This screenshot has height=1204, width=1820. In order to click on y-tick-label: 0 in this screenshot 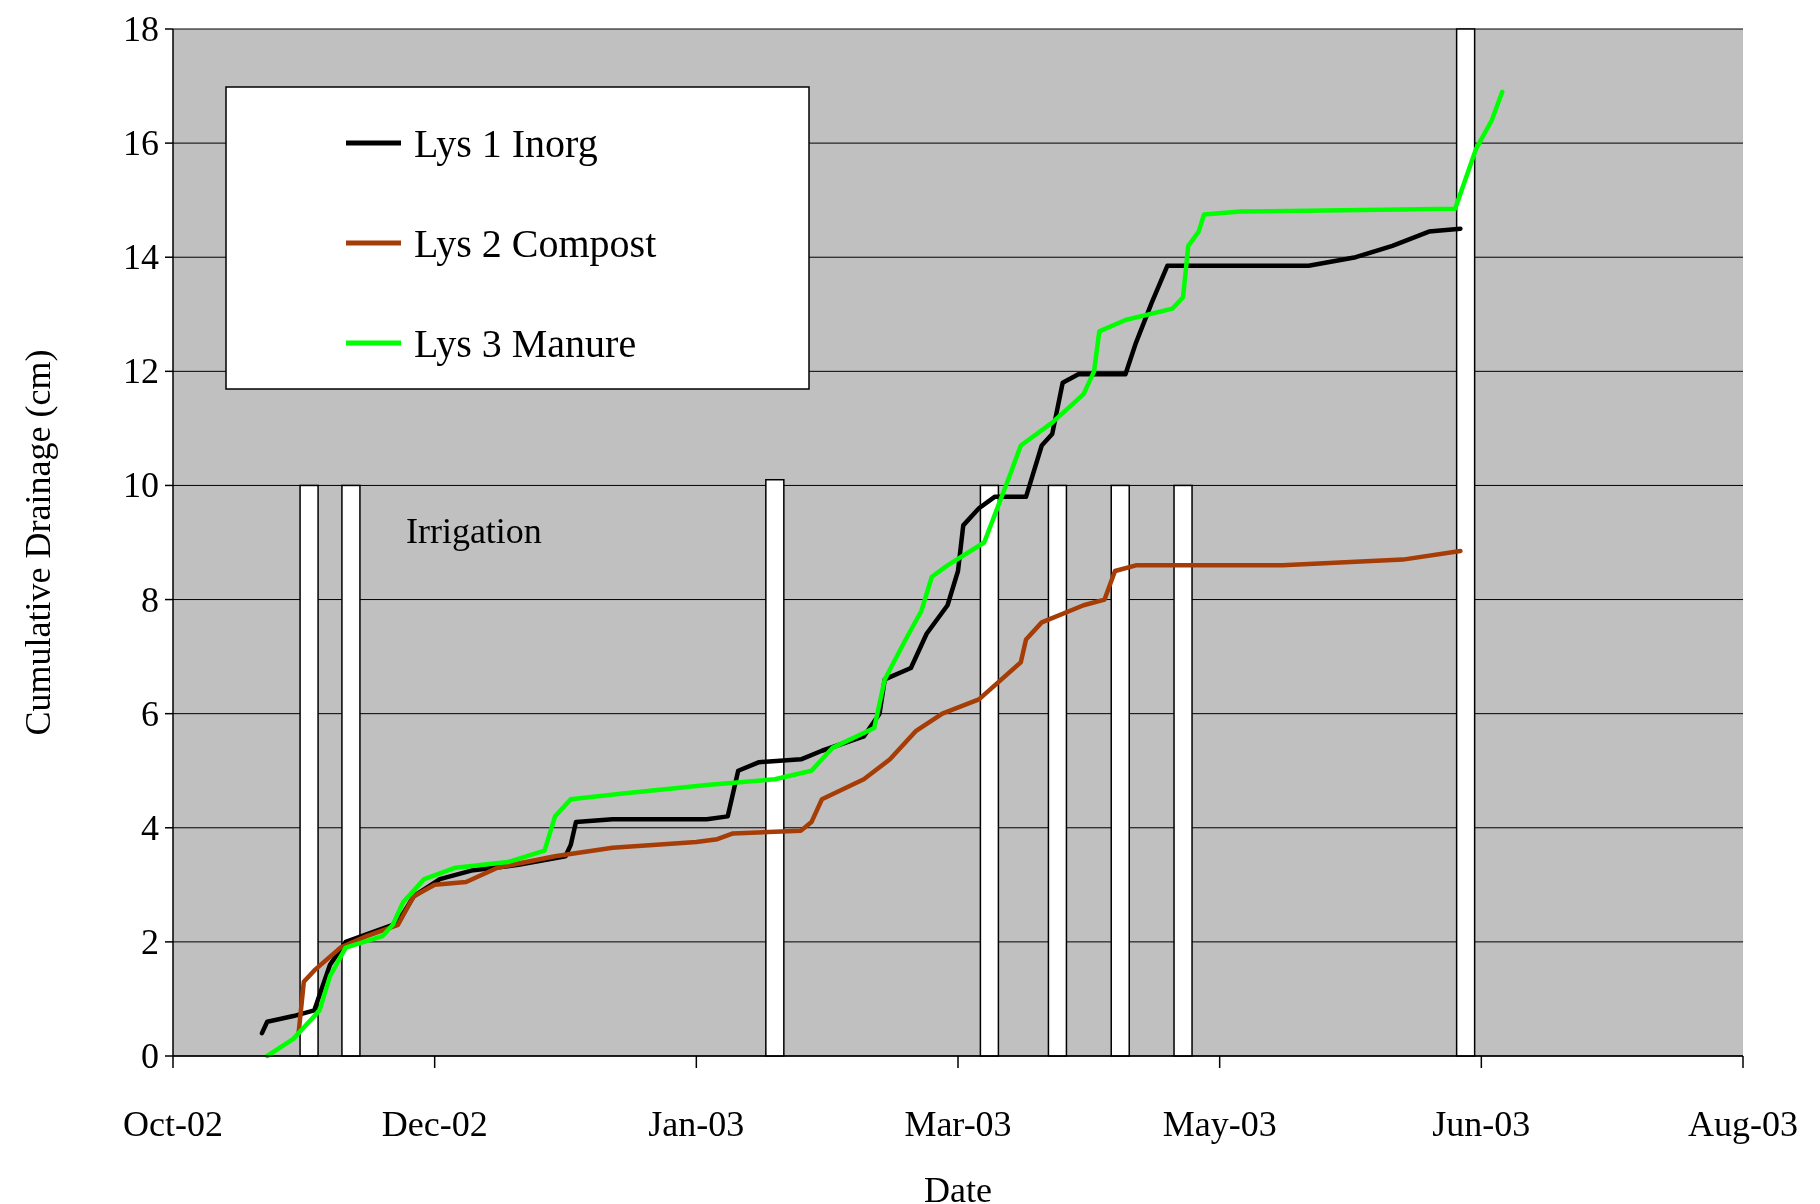, I will do `click(150, 1056)`.